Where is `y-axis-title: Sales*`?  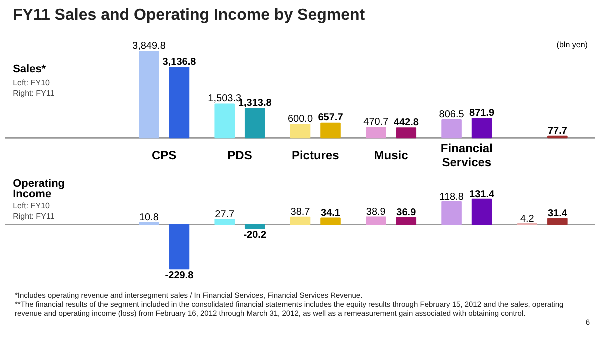
y-axis-title: Sales* is located at coordinates (30, 70).